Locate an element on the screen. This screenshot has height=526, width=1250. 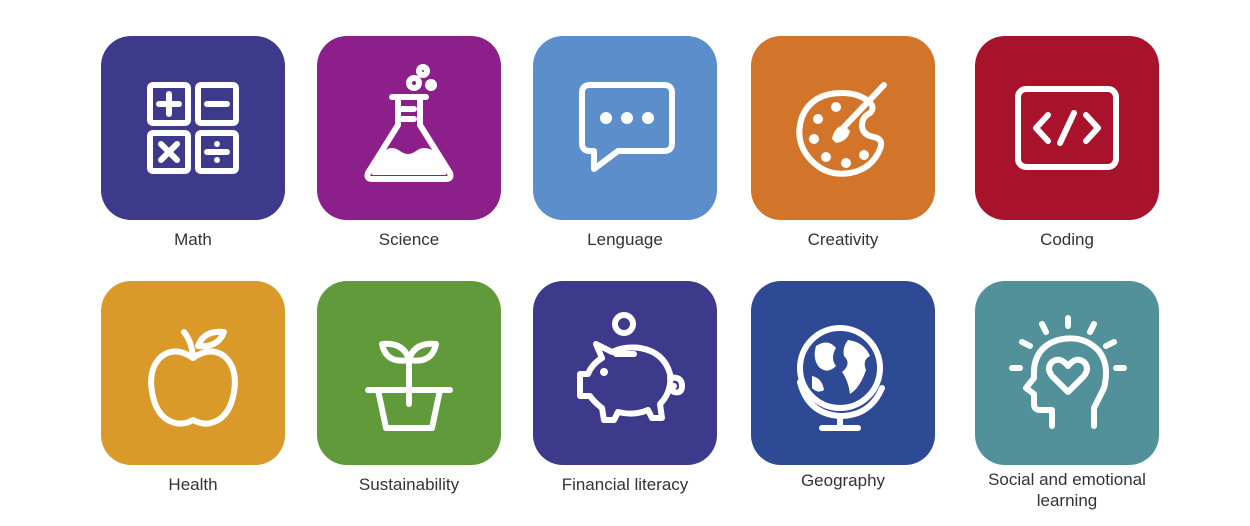
globe-icon is located at coordinates (841, 378).